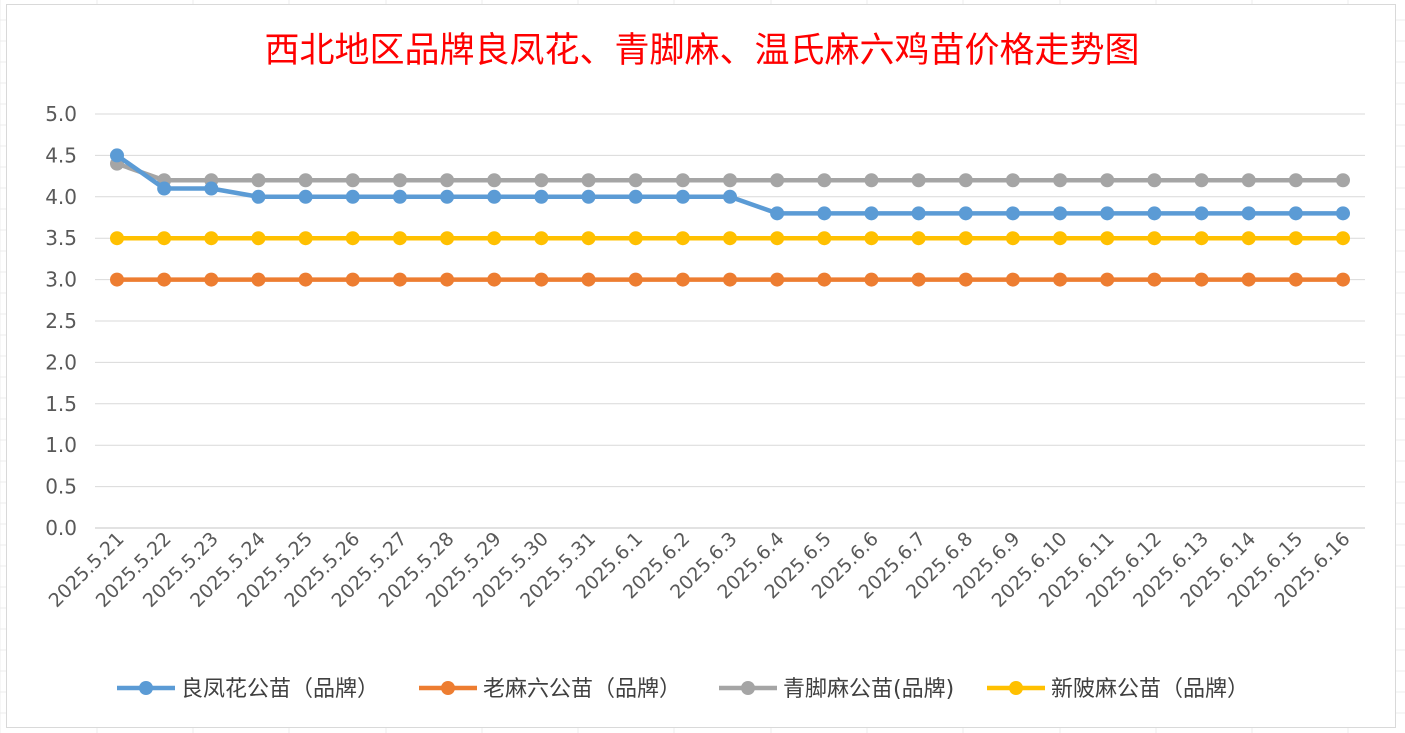  What do you see at coordinates (248, 689) in the screenshot?
I see `legend-item: 良凤花公苗（品牌）` at bounding box center [248, 689].